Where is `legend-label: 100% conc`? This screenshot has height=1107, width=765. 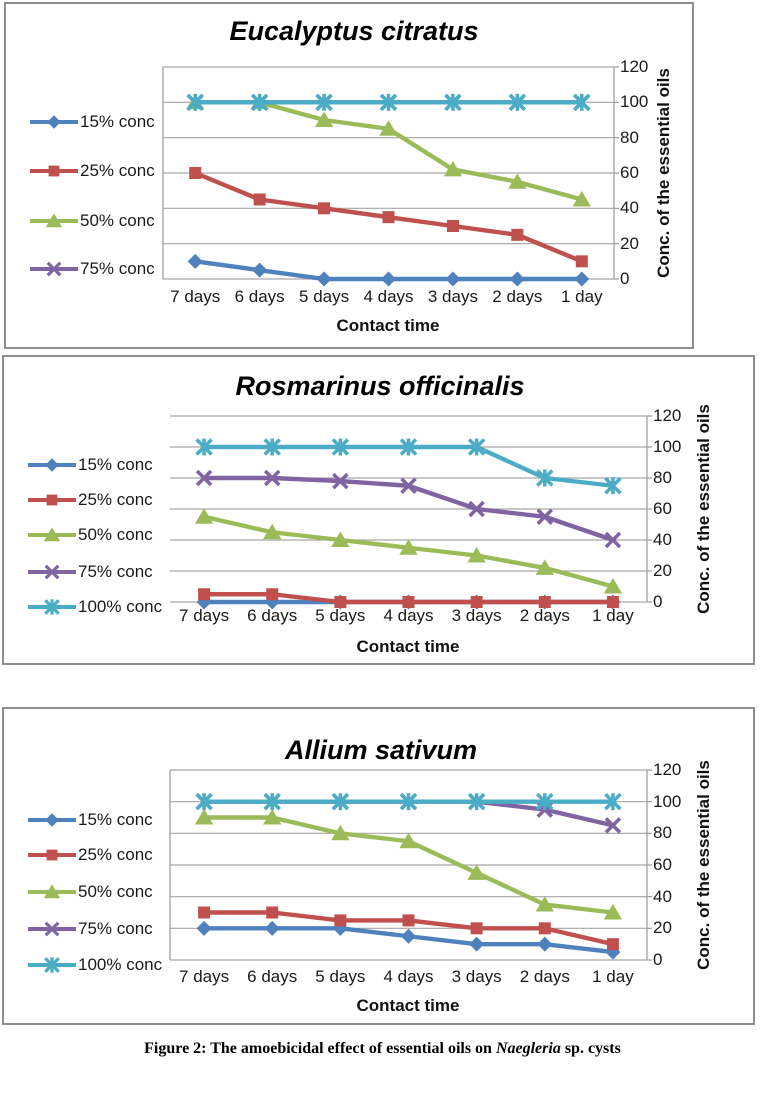
legend-label: 100% conc is located at coordinates (120, 964).